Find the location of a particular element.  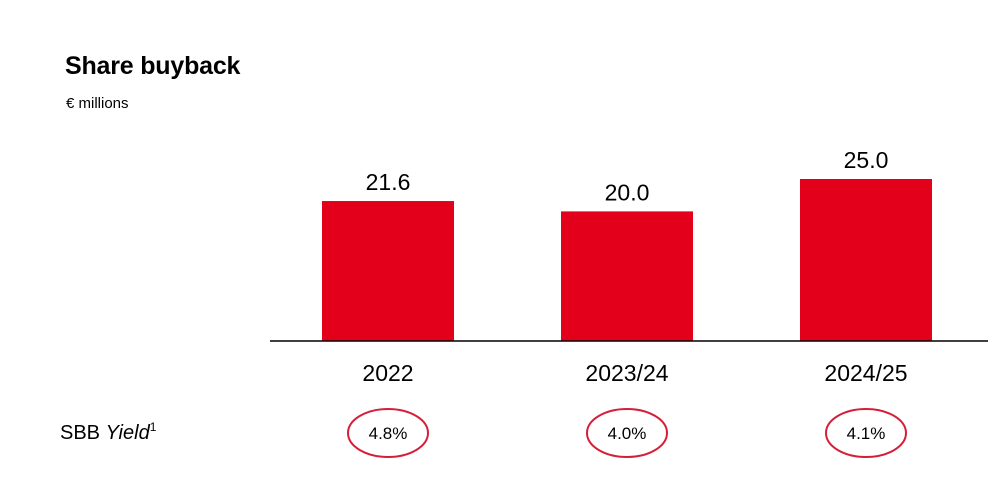

yield-row-label: SBB Yield1 is located at coordinates (108, 432).